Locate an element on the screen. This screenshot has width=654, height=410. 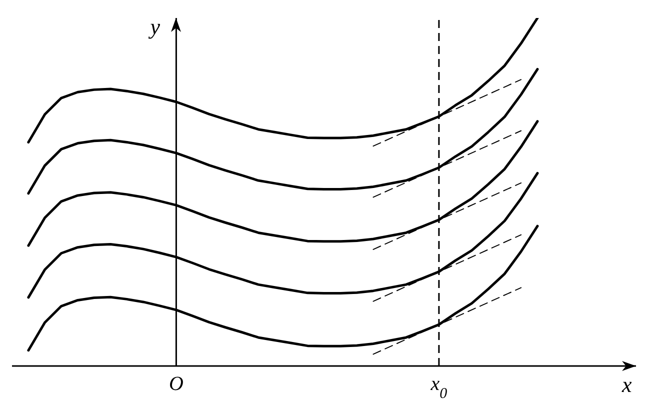
x-tick-label: x$_{0}$ is located at coordinates (439, 387).